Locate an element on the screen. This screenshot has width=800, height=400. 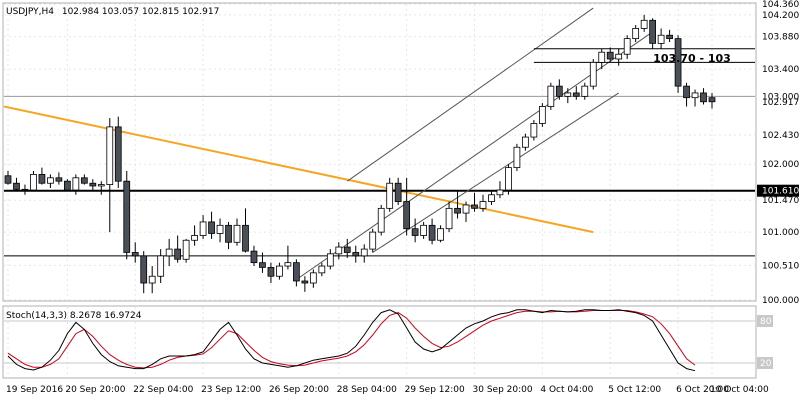
time-tick-label: 26 Sep 20:00 is located at coordinates (299, 390).